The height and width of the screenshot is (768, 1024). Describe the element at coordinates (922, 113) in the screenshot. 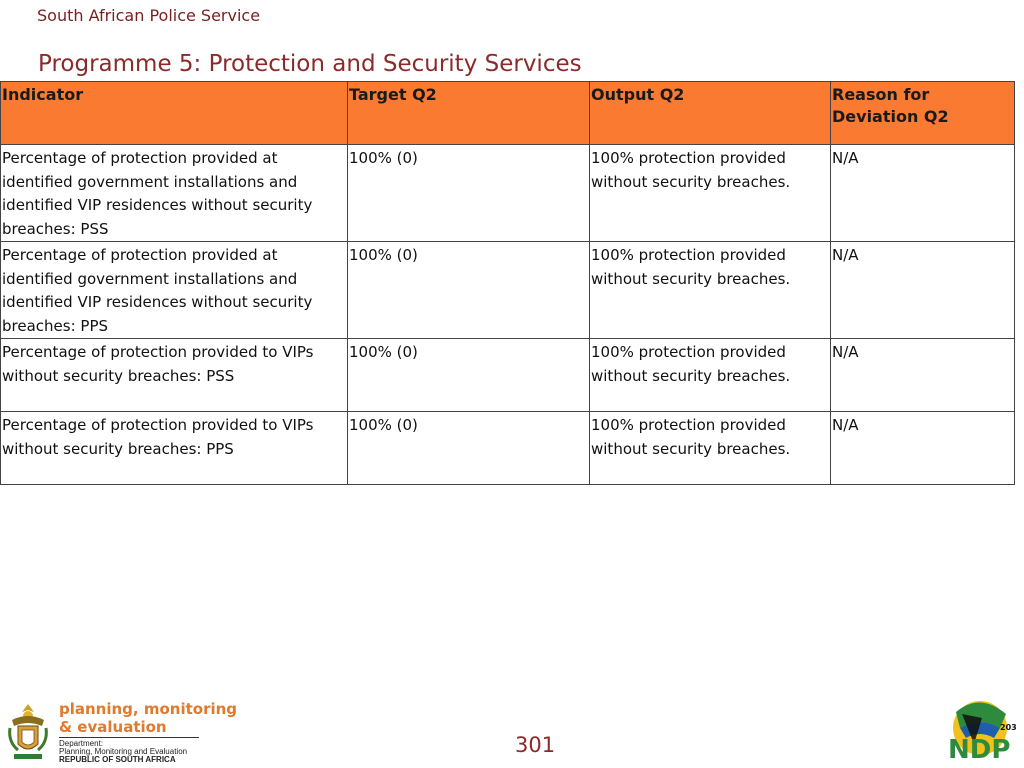

I see `column-header-reason: Reason for Deviation Q2` at that location.